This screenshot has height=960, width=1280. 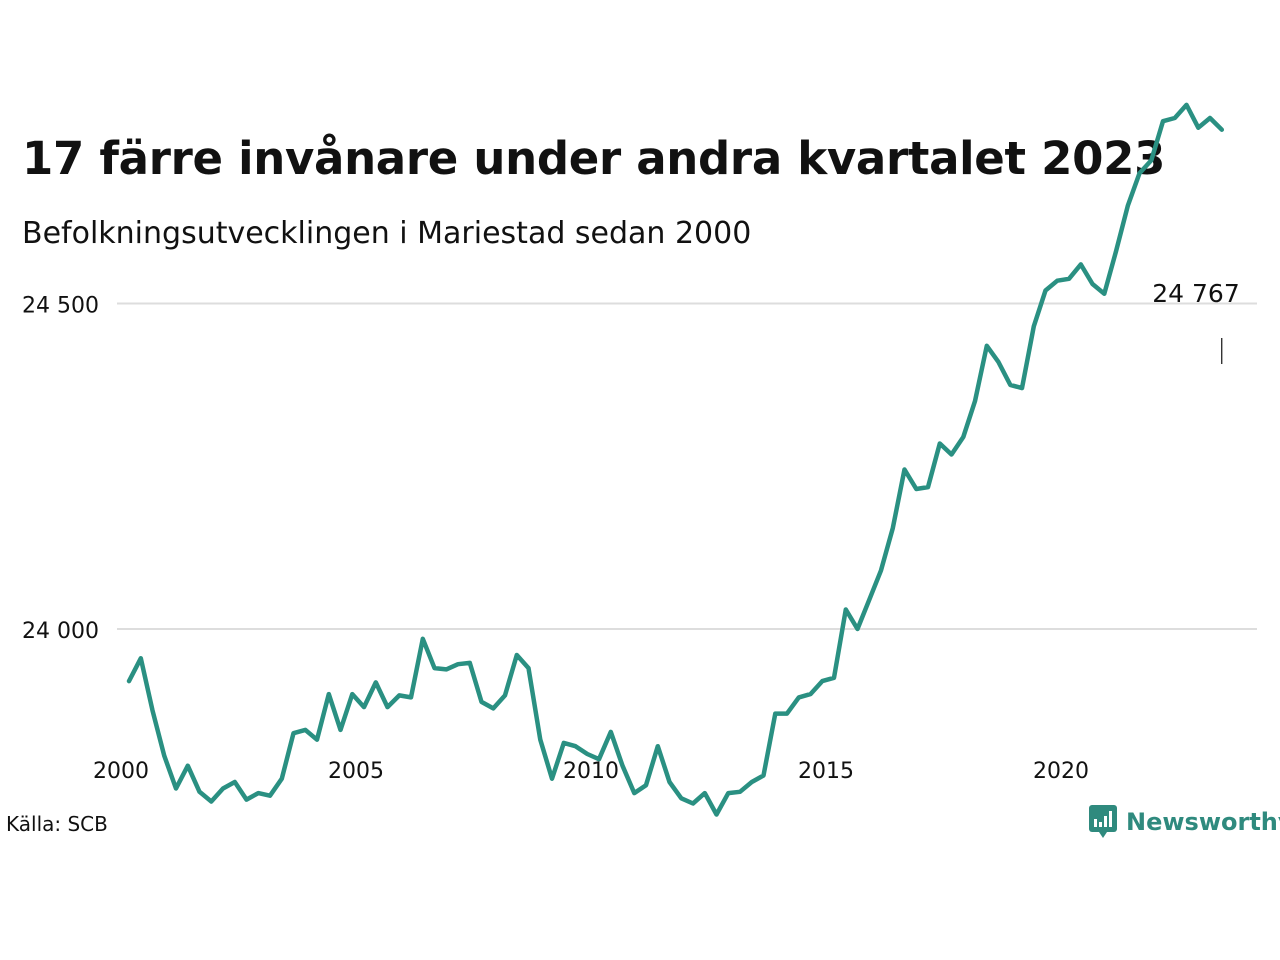 I want to click on annotations: 24 767, so click(x=1196, y=321).